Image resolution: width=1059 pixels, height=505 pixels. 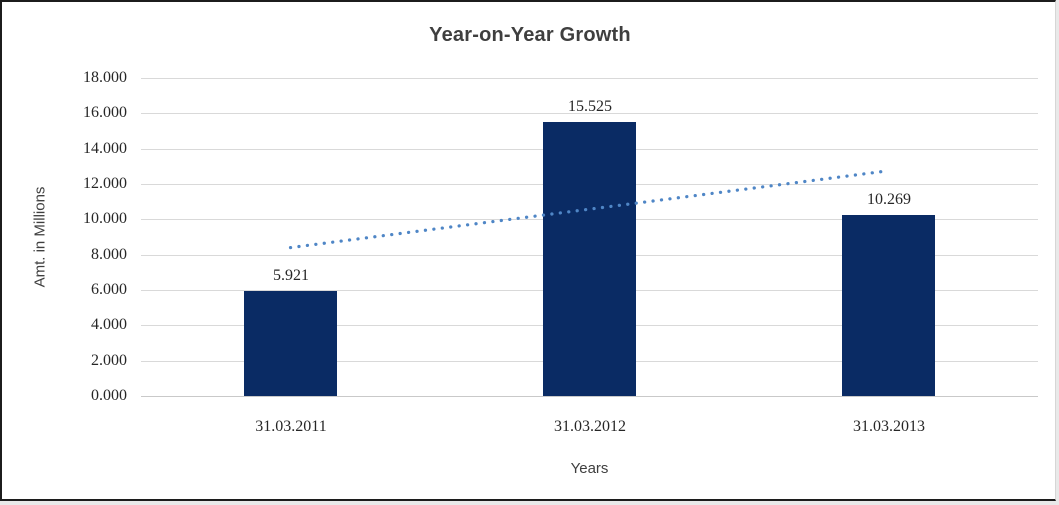 What do you see at coordinates (105, 112) in the screenshot?
I see `y-tick-label: 16.000` at bounding box center [105, 112].